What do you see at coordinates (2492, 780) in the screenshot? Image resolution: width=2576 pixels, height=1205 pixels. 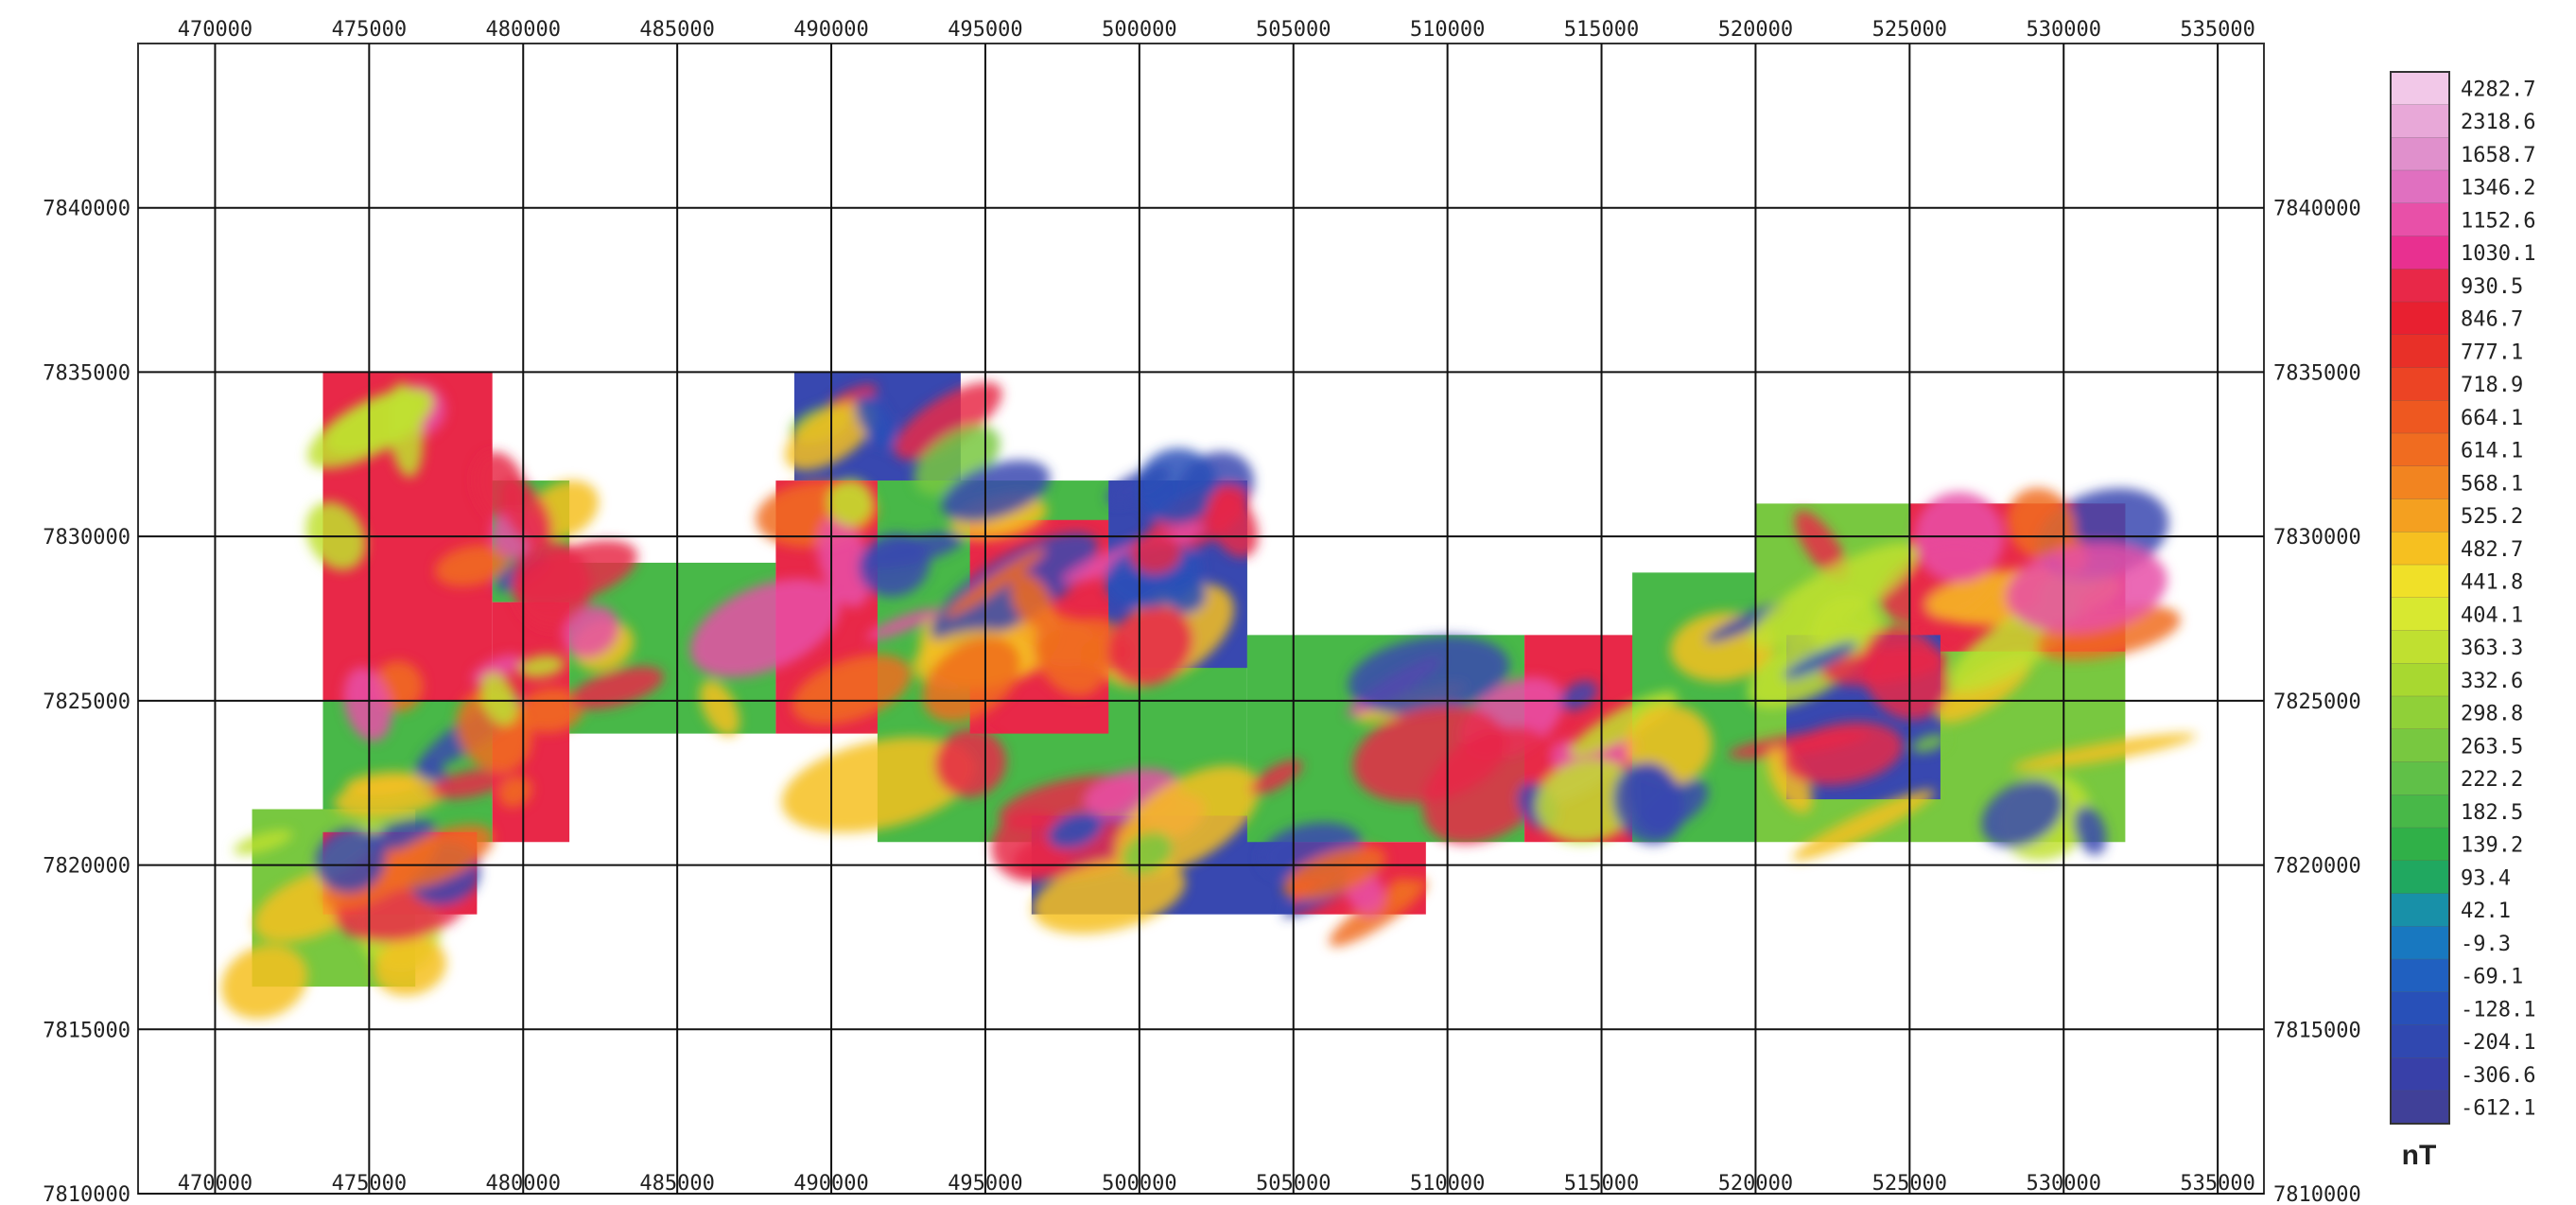 I see `colorbar-label: 222.2` at bounding box center [2492, 780].